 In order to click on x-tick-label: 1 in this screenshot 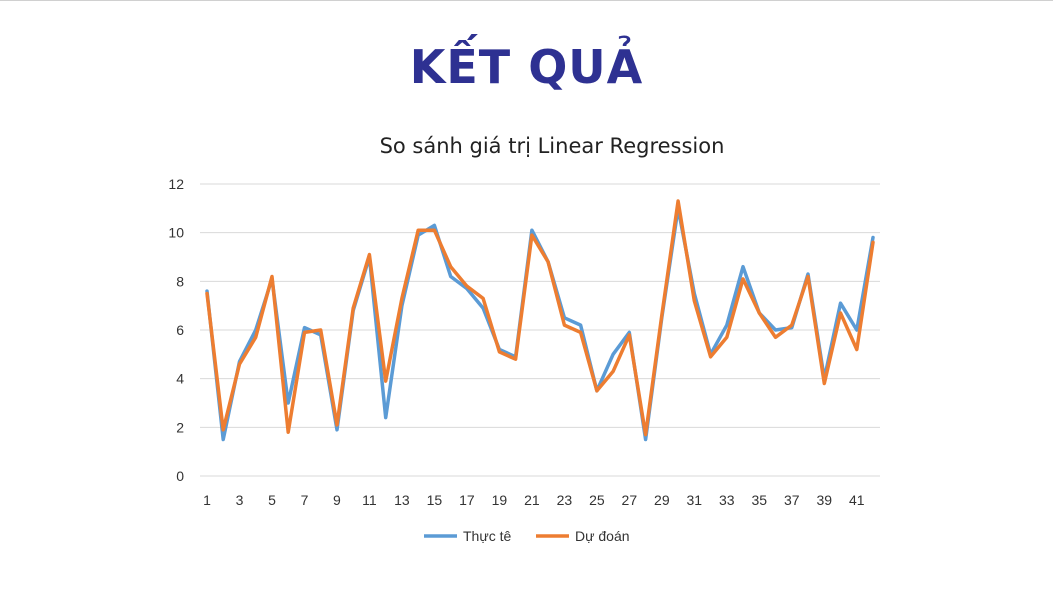, I will do `click(207, 500)`.